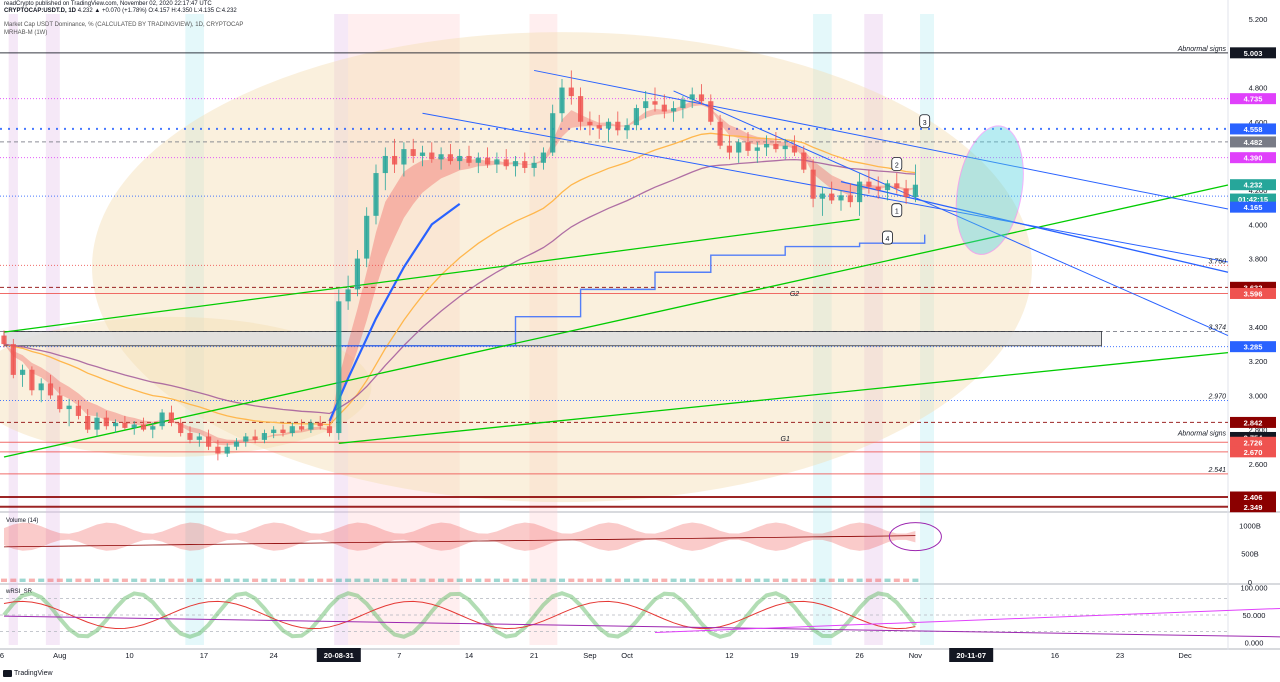 This screenshot has height=682, width=1280. I want to click on projection-ellipse, so click(989, 190).